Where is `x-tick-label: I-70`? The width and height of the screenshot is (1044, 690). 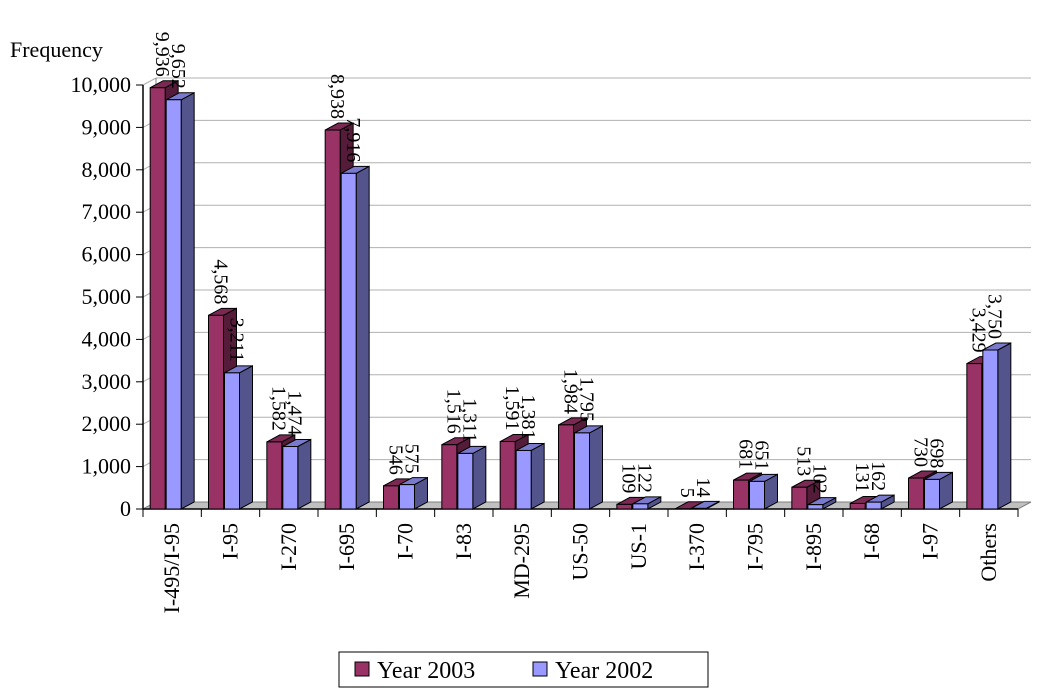 x-tick-label: I-70 is located at coordinates (405, 541).